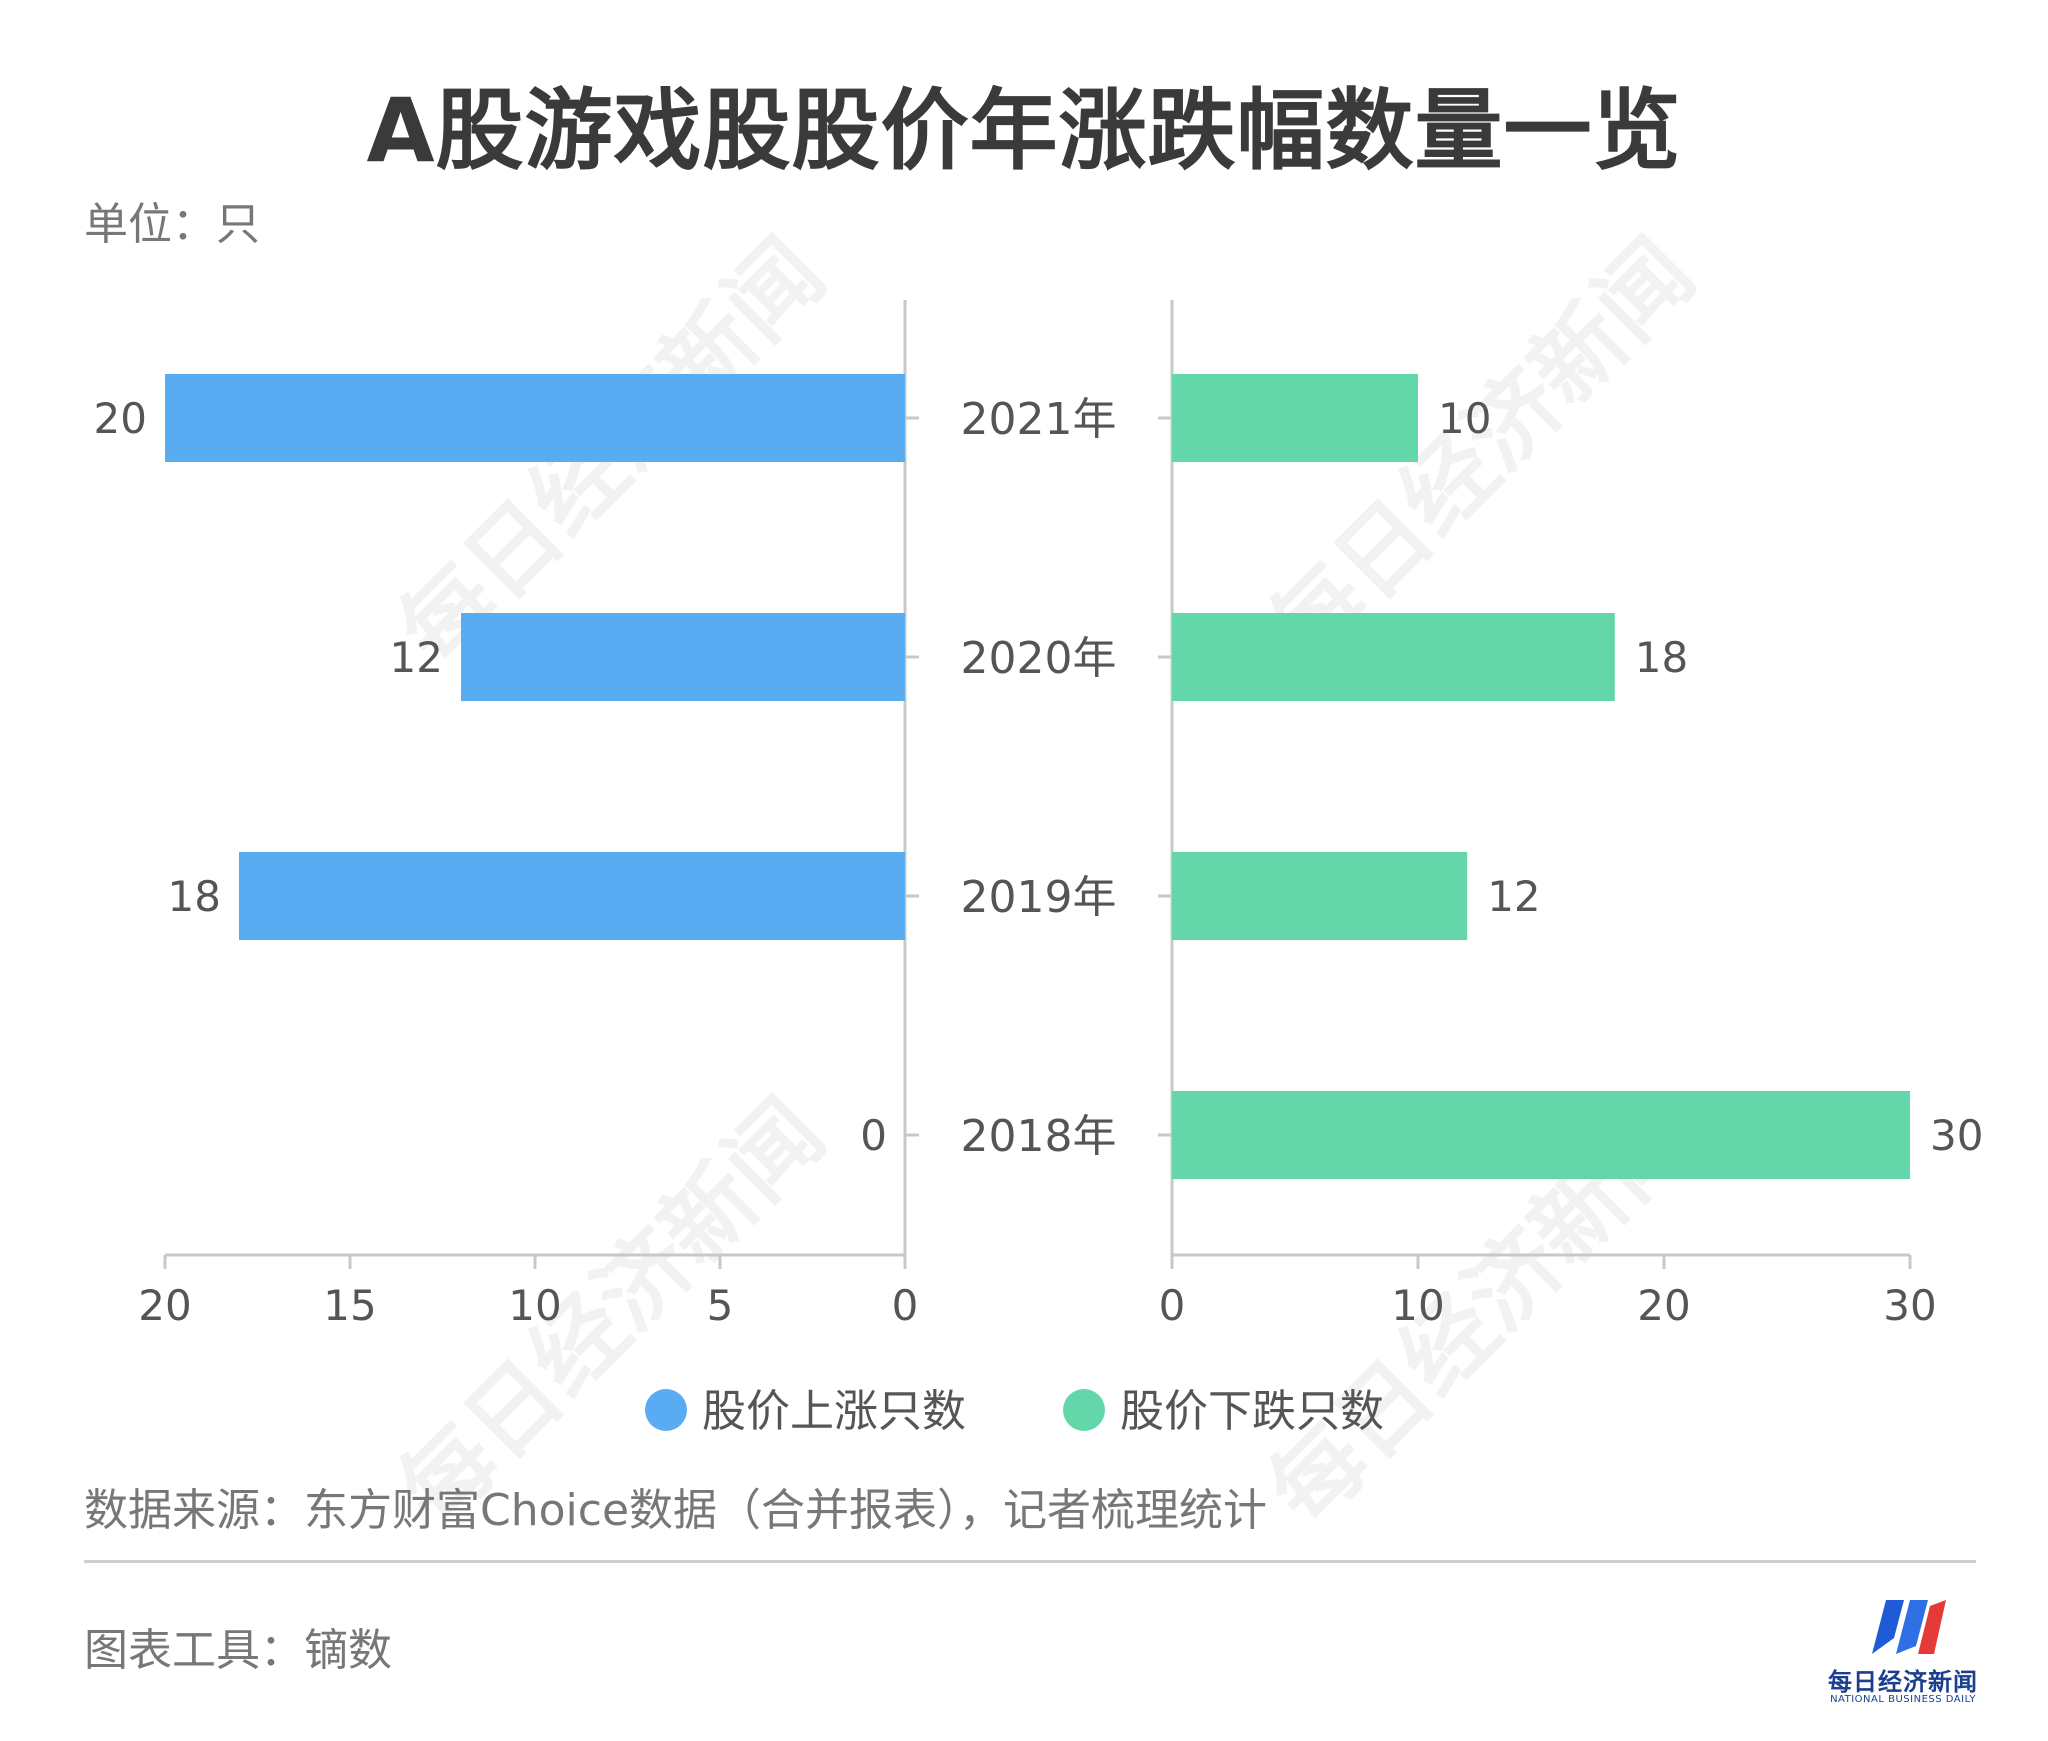 The height and width of the screenshot is (1741, 2048). What do you see at coordinates (1464, 418) in the screenshot?
I see `fall-value-label: 10` at bounding box center [1464, 418].